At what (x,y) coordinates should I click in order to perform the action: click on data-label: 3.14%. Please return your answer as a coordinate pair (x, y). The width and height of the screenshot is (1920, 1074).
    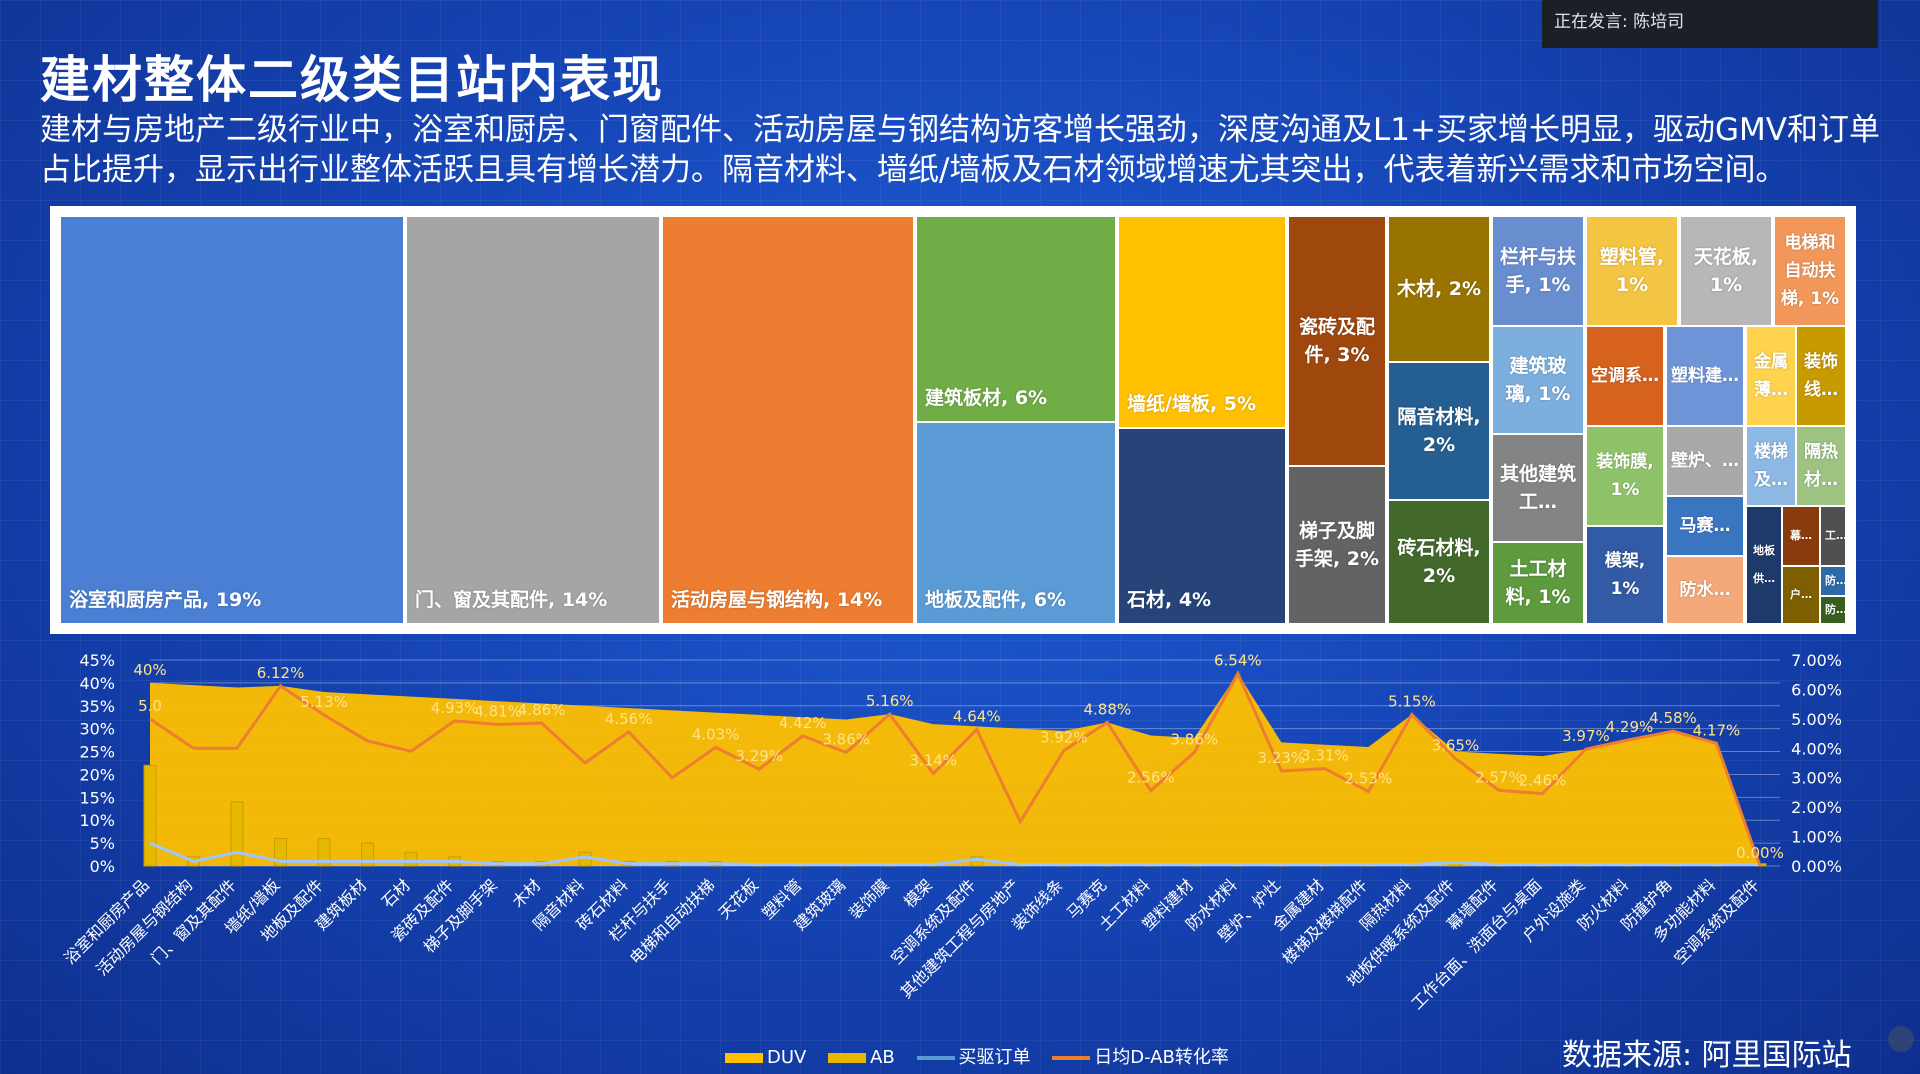
    Looking at the image, I should click on (933, 761).